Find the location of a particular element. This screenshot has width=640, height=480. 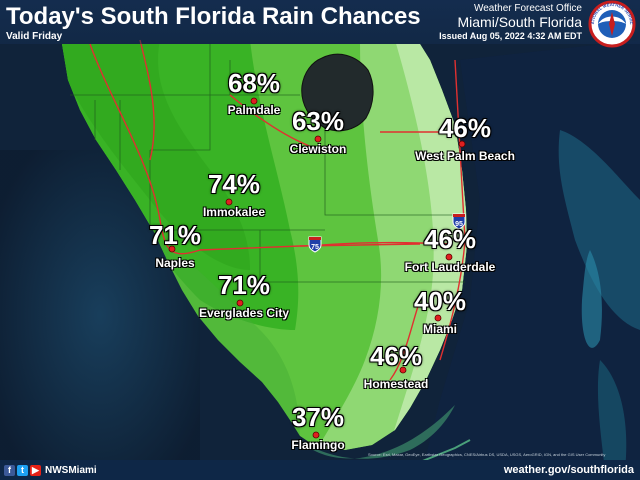

city-name: Homestead is located at coordinates (396, 384).